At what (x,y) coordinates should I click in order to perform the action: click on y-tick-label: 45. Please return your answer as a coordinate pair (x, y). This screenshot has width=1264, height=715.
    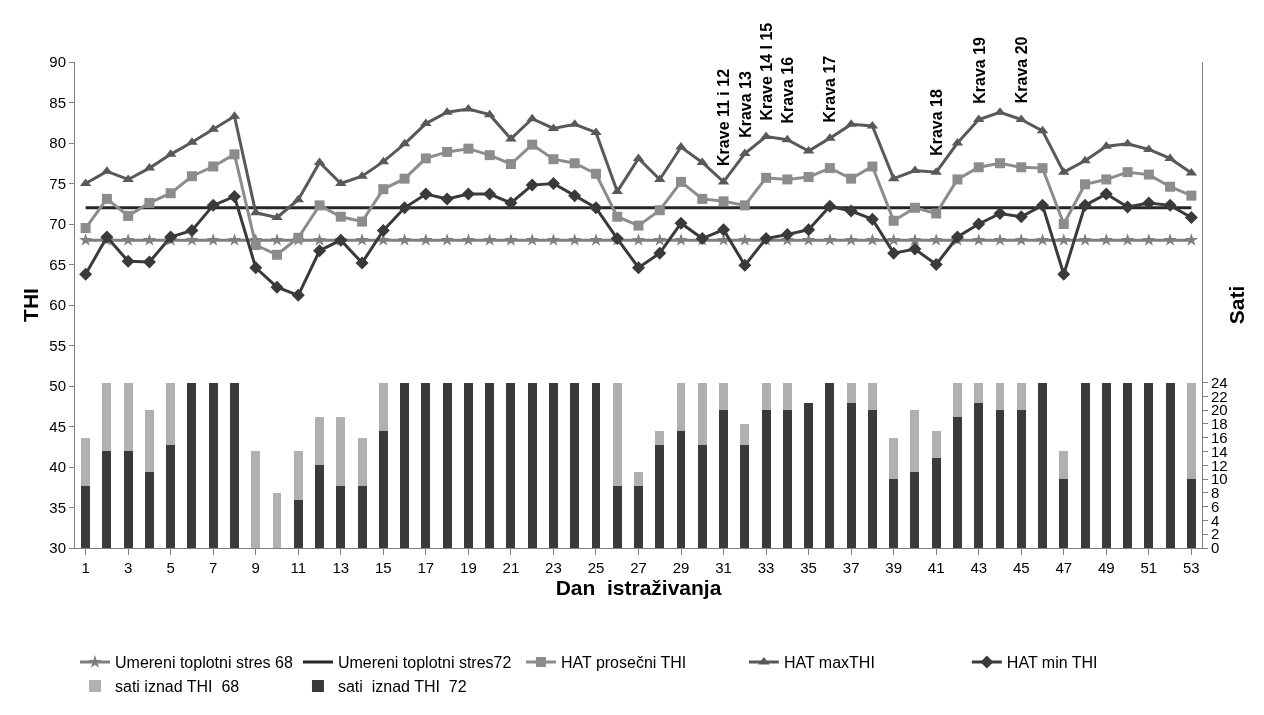
    Looking at the image, I should click on (57, 426).